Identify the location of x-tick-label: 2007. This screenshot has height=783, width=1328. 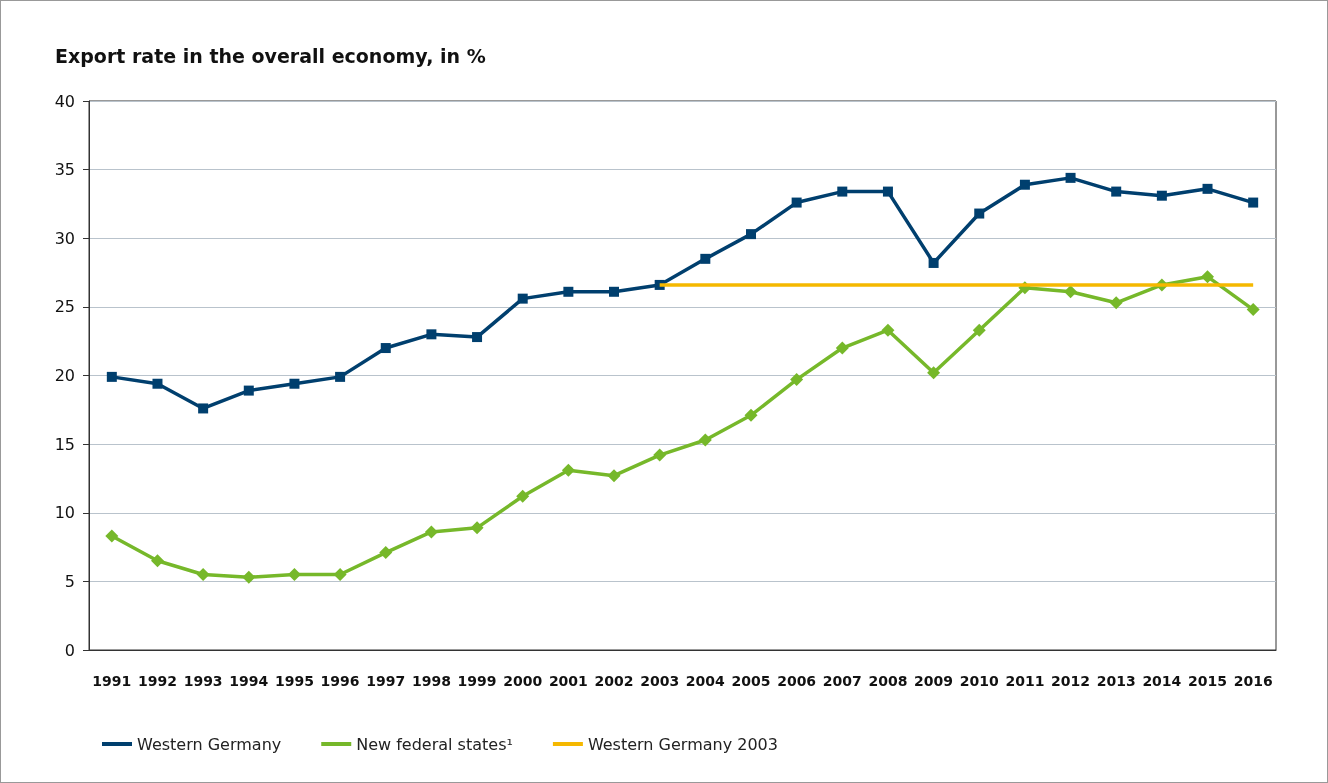
(842, 681).